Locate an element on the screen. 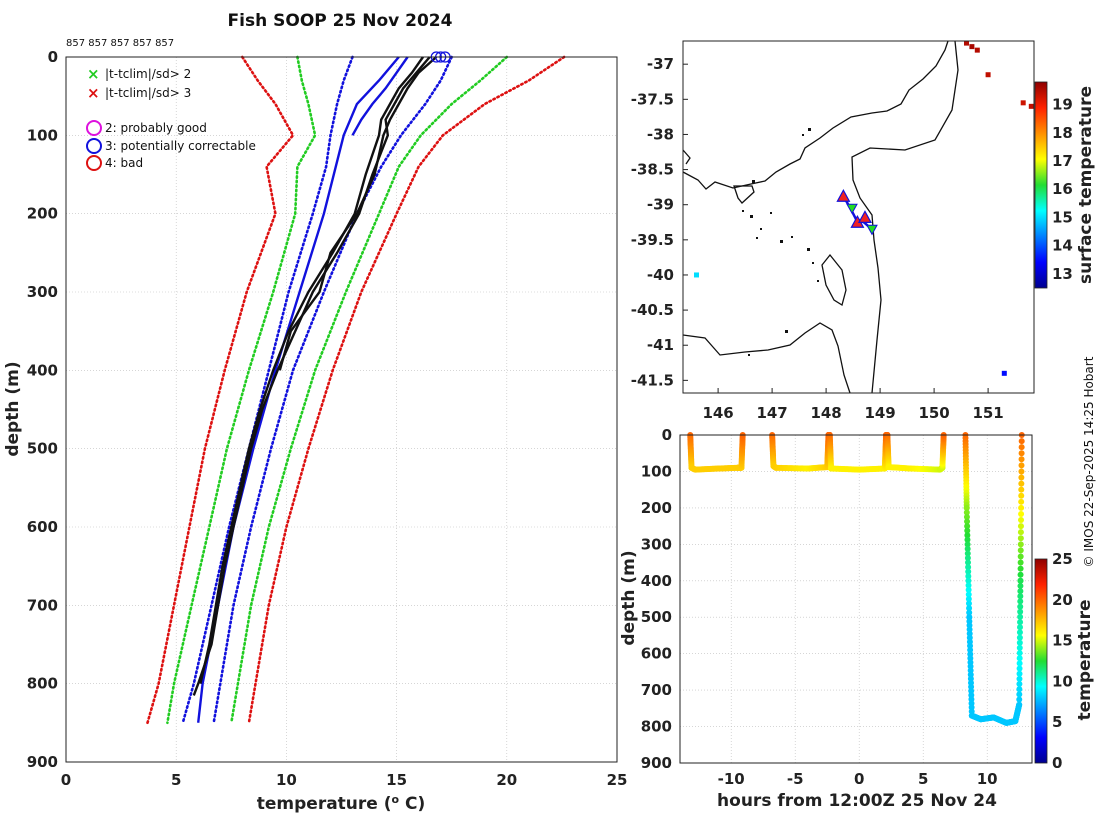 This screenshot has height=820, width=1100. map-colorbar is located at coordinates (1041, 185).